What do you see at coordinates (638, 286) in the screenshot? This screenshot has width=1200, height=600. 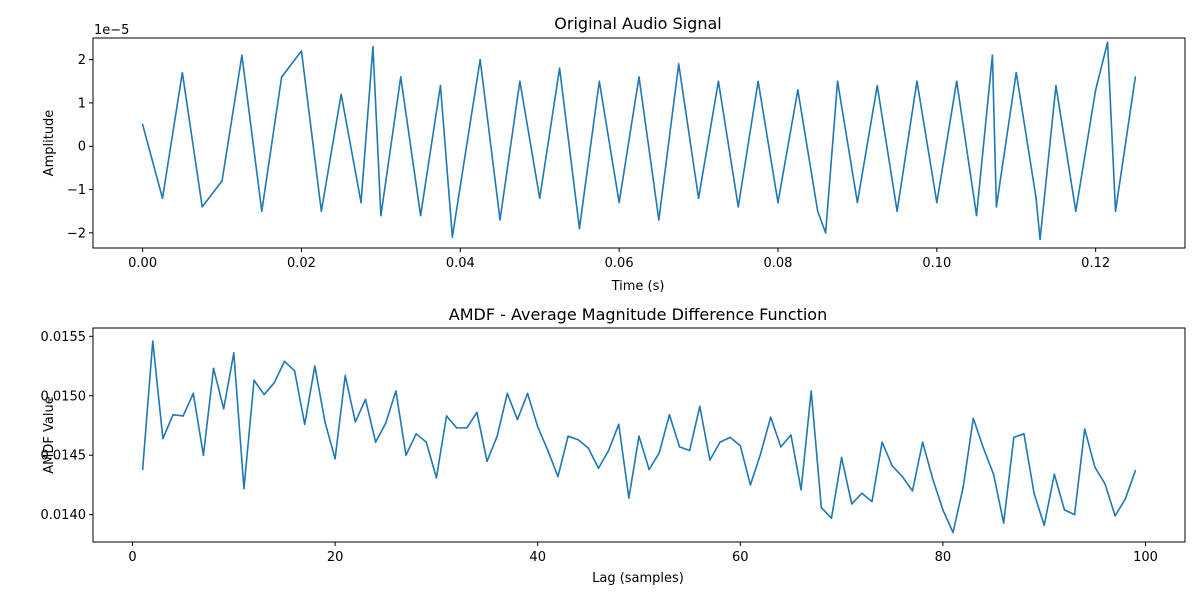 I see `signal-x-axis-label: Time (s)` at bounding box center [638, 286].